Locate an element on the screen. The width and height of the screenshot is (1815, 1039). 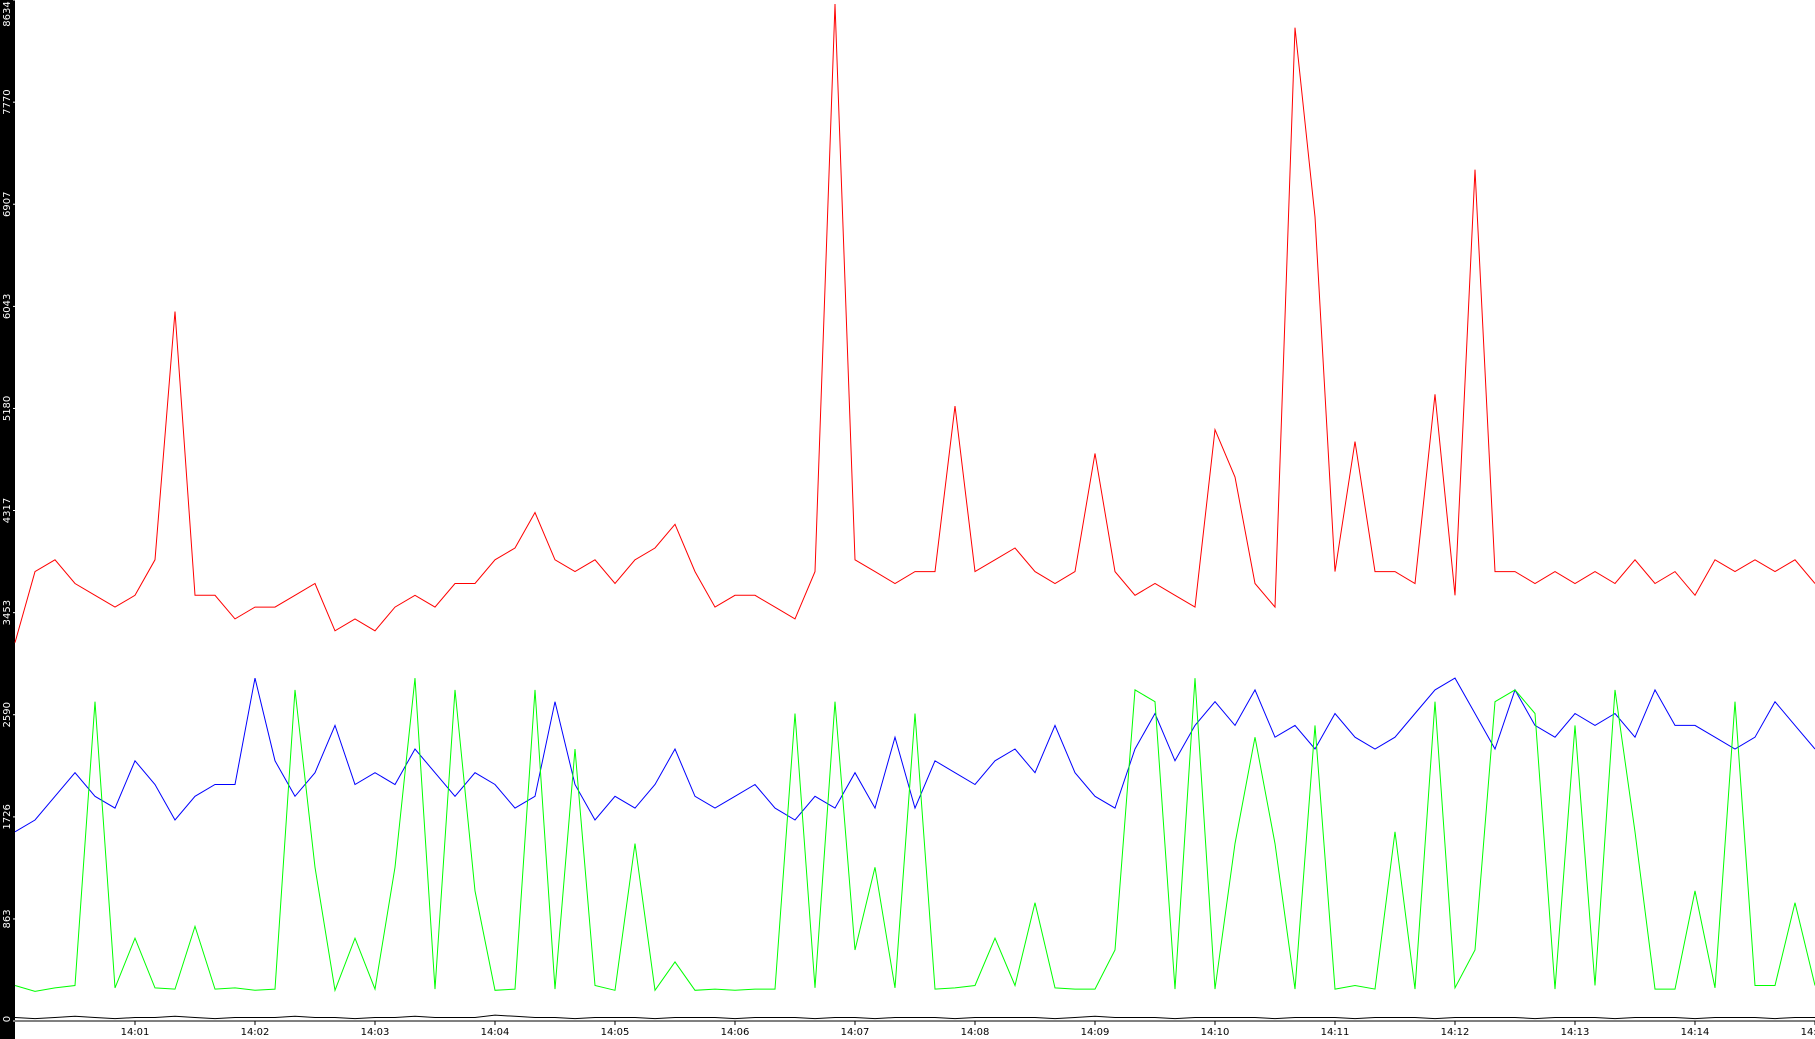
x-tick-label: 14:05 is located at coordinates (615, 1032).